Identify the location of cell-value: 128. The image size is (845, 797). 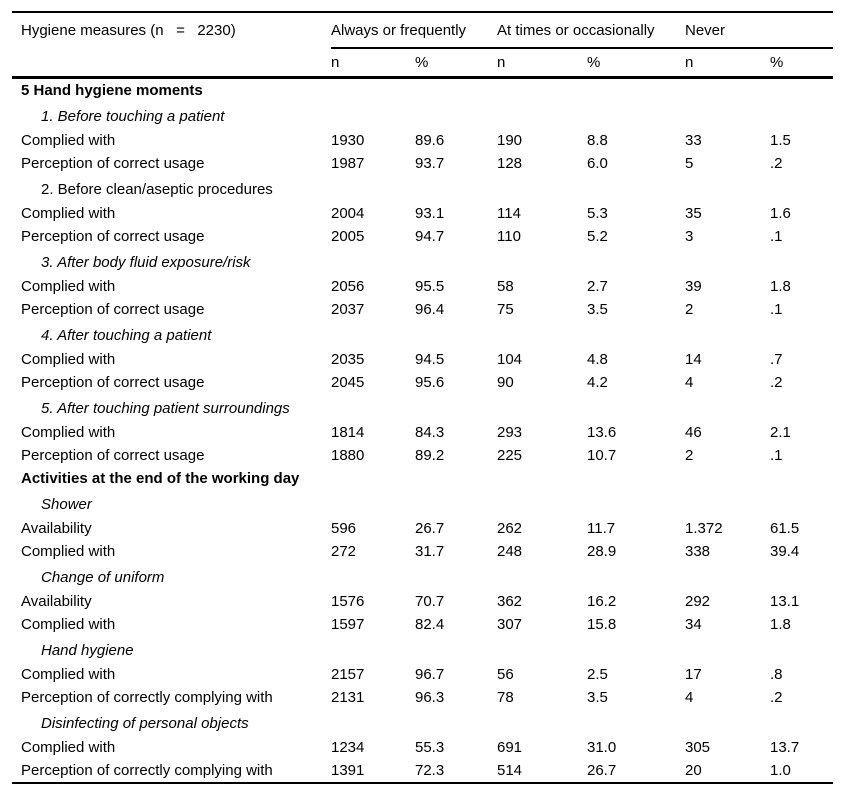
(510, 163).